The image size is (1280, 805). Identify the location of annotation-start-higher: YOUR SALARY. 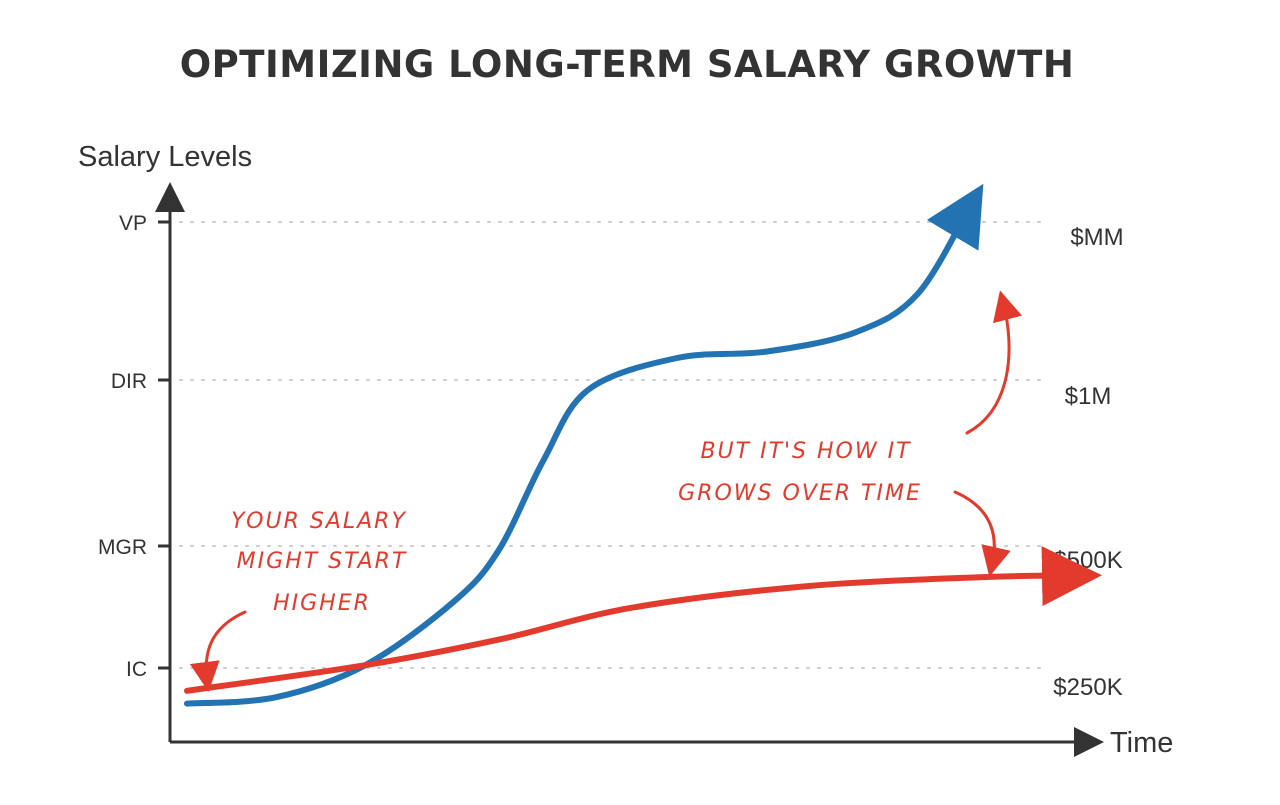
(319, 521).